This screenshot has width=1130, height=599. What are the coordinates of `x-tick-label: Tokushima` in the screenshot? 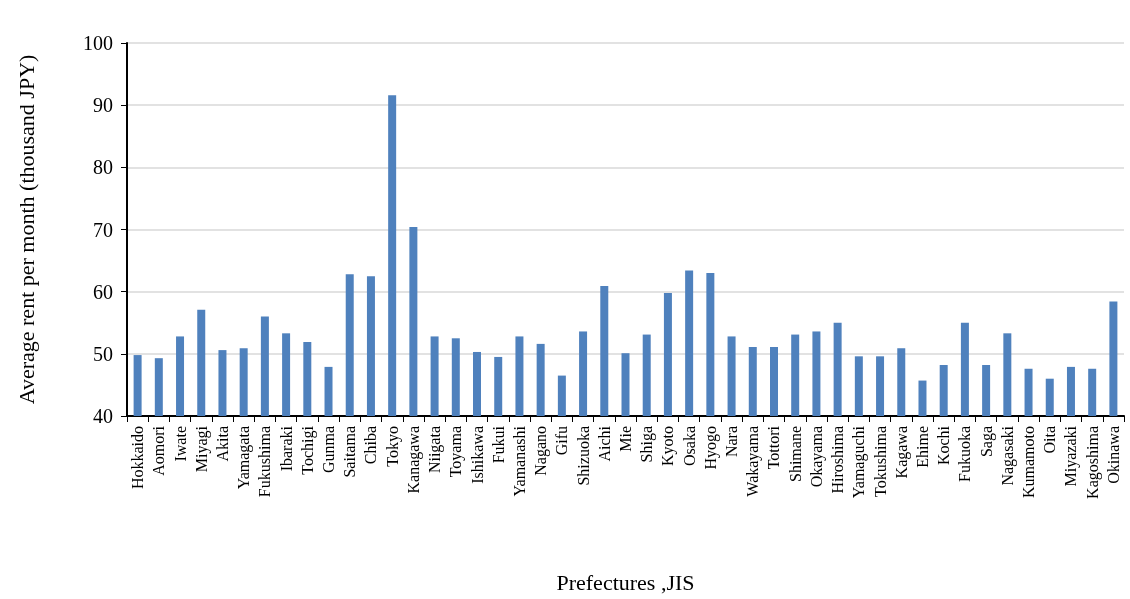 It's located at (880, 461).